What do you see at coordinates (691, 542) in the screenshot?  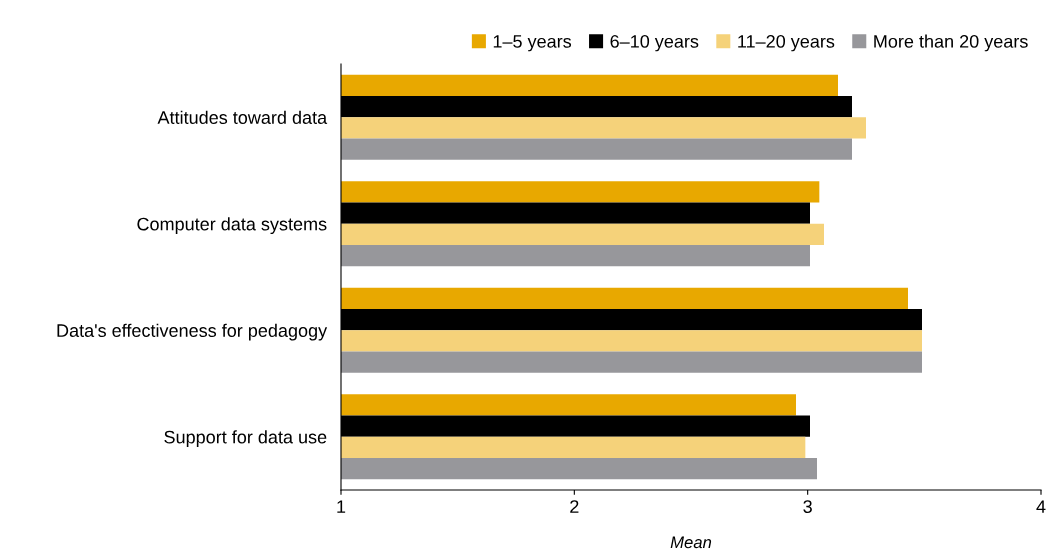 I see `x-axis-title: Mean` at bounding box center [691, 542].